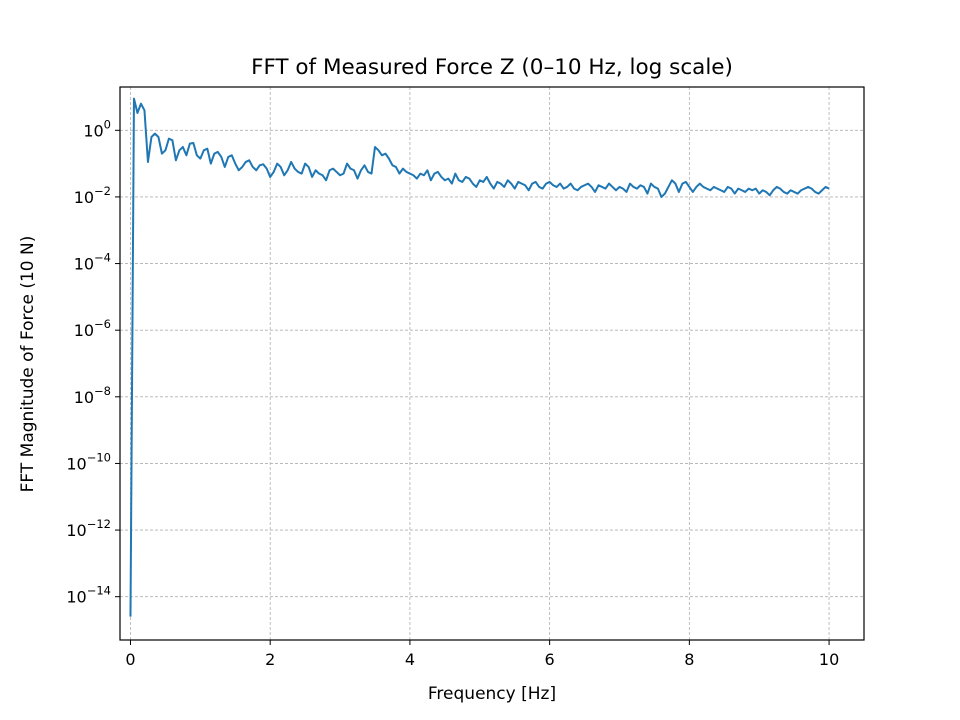 Image resolution: width=960 pixels, height=720 pixels. I want to click on x-tick-label: 10, so click(829, 659).